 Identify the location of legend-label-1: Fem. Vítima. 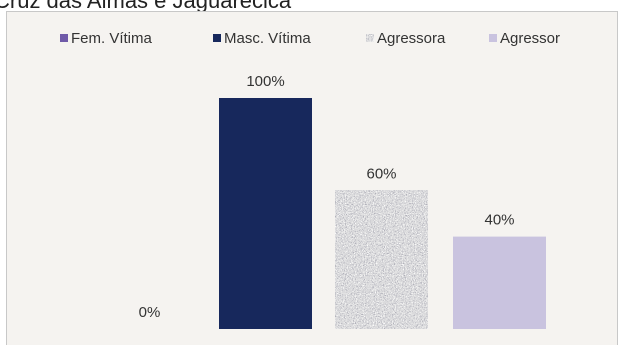
(112, 38).